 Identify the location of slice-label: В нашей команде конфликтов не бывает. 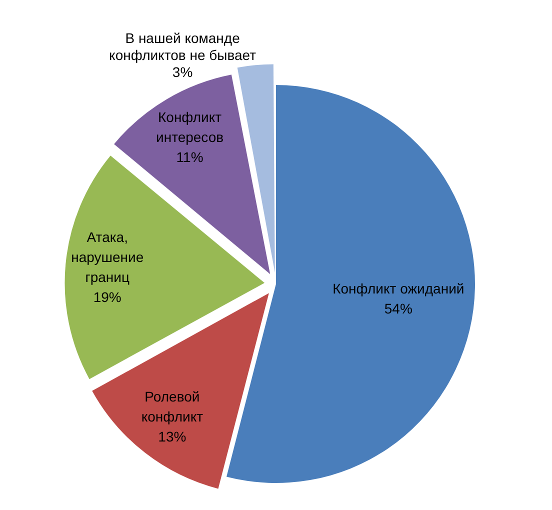
(183, 46).